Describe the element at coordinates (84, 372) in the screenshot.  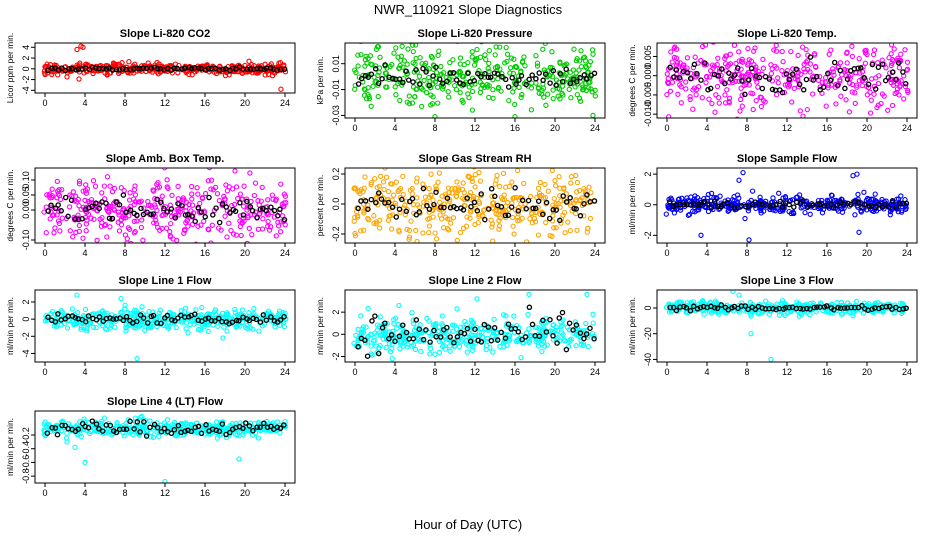
I see `x-tick-label: 4` at that location.